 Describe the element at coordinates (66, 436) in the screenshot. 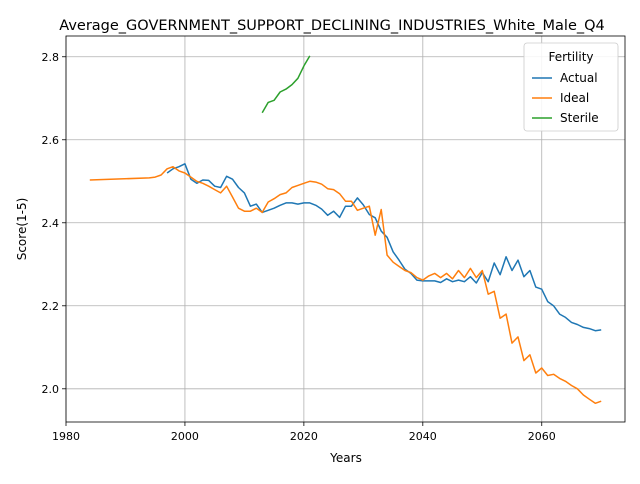

I see `x-tick-label: 1980` at that location.